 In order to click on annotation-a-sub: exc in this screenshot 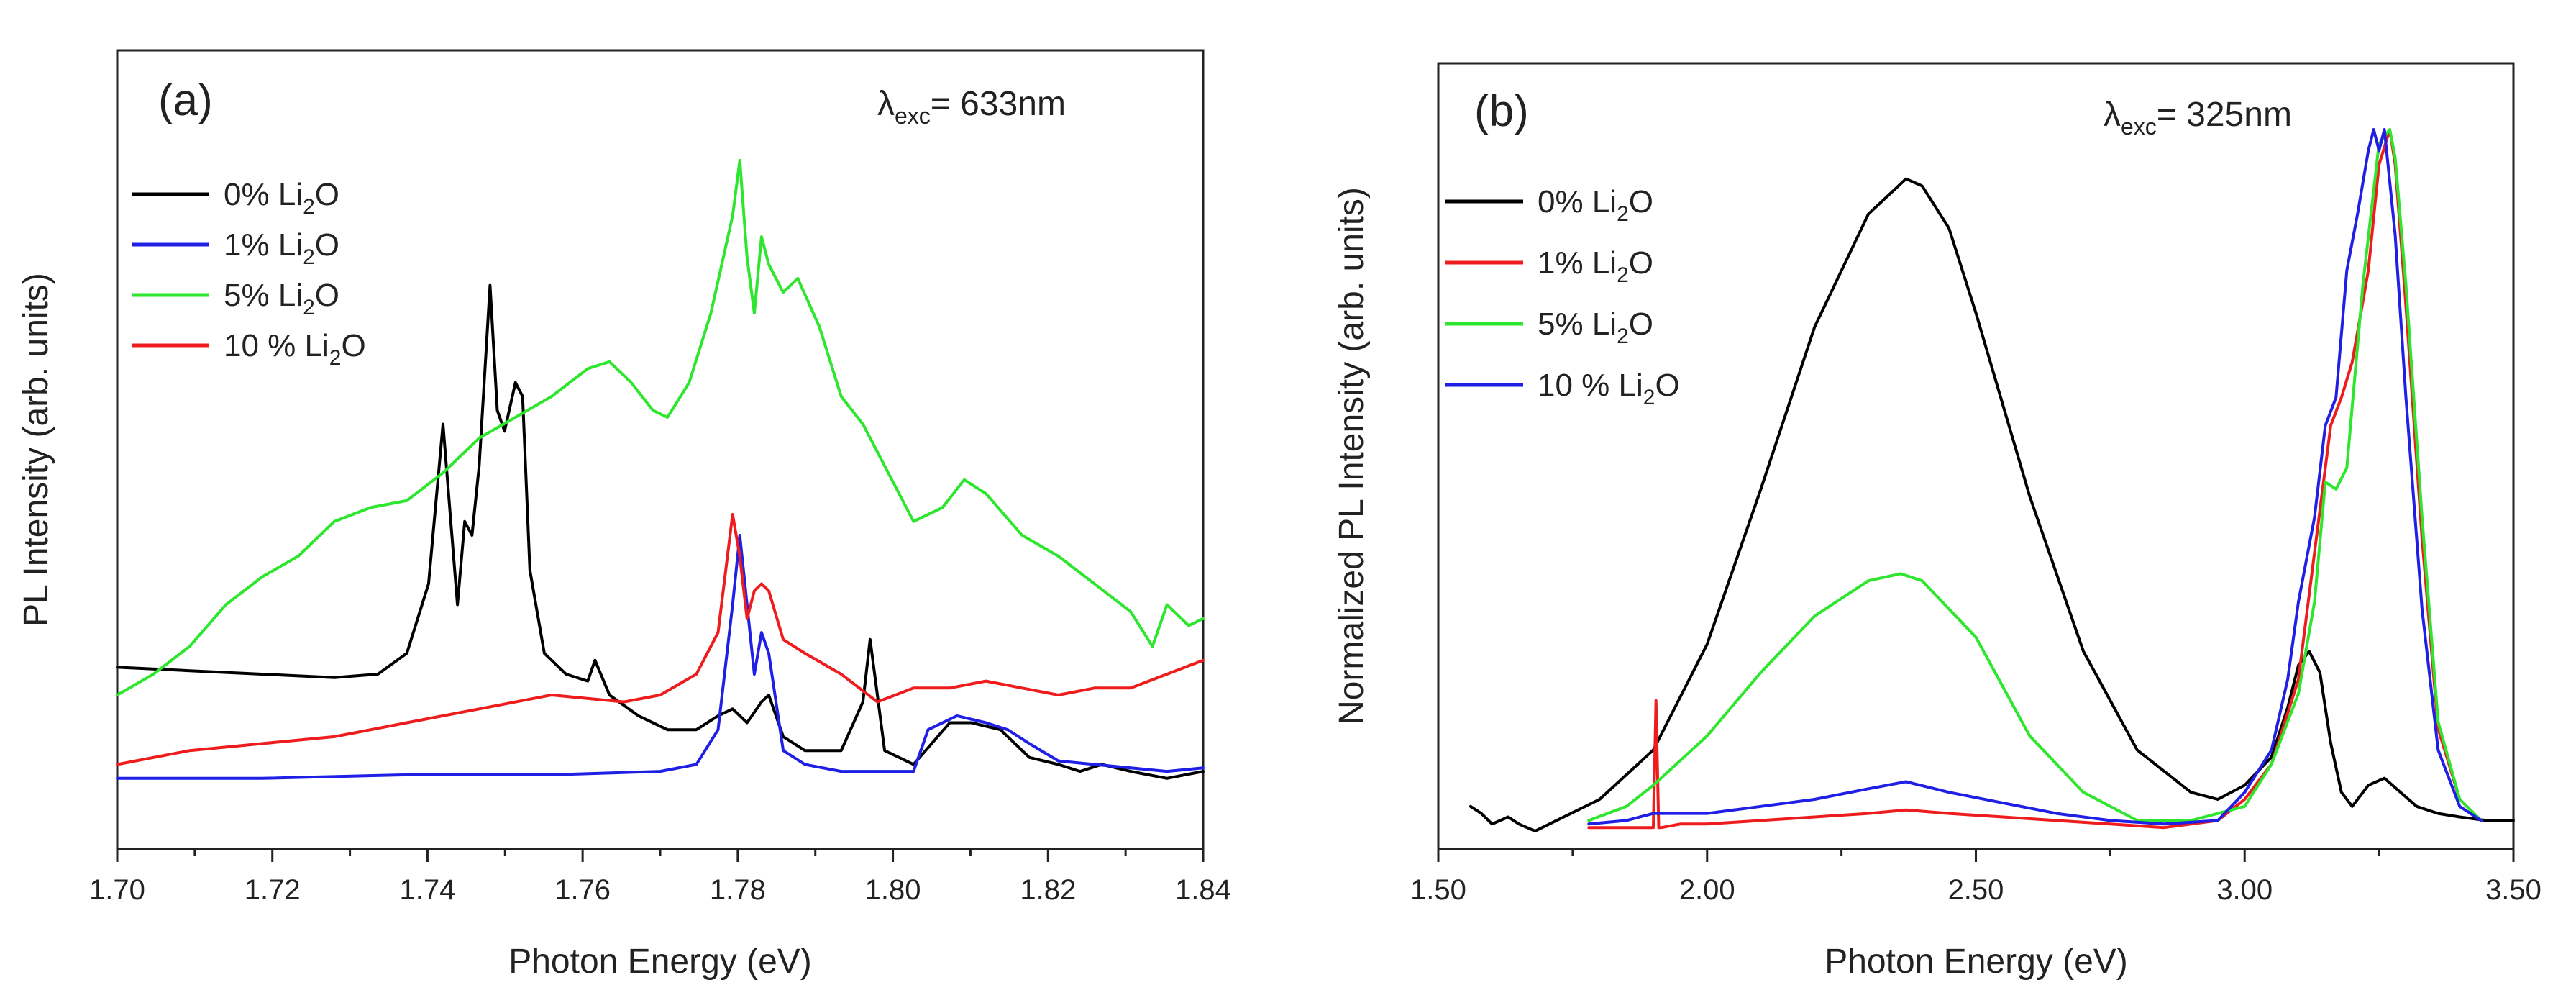, I will do `click(913, 116)`.